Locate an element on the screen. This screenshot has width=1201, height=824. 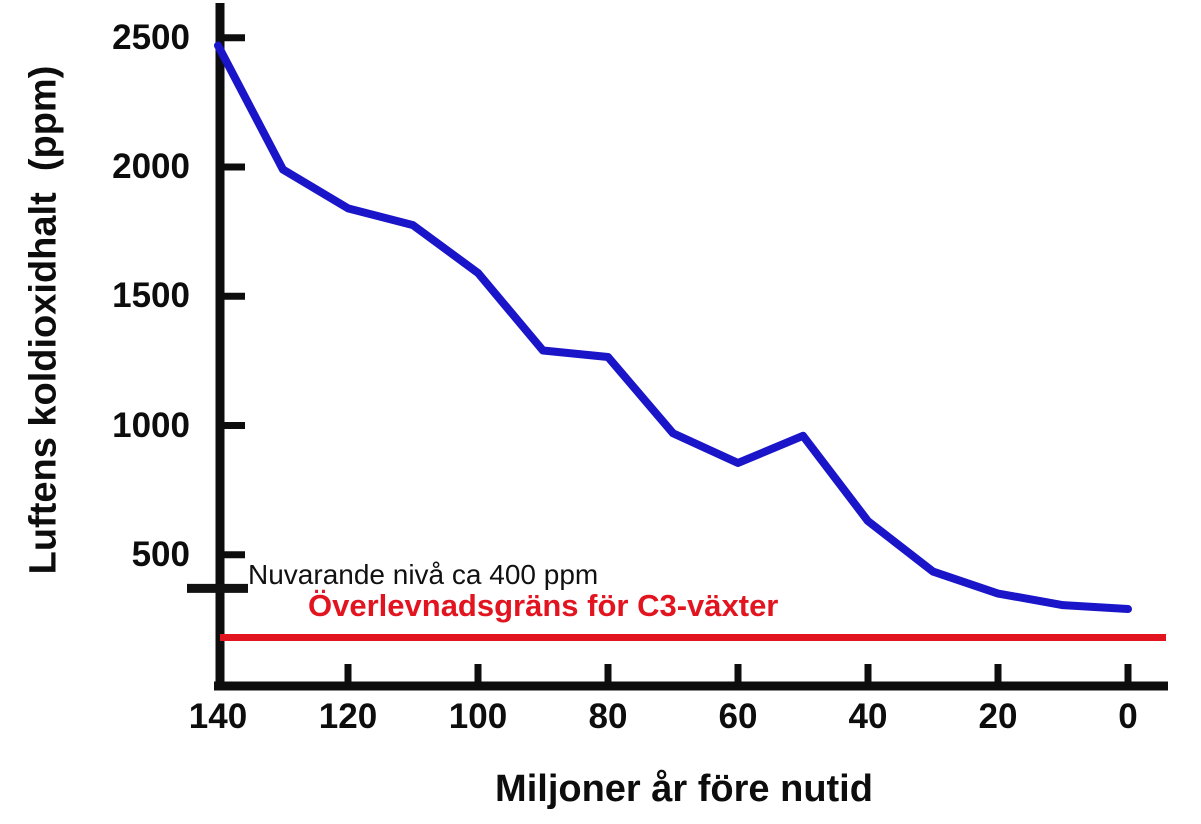
x-tick-label: 120 is located at coordinates (348, 716).